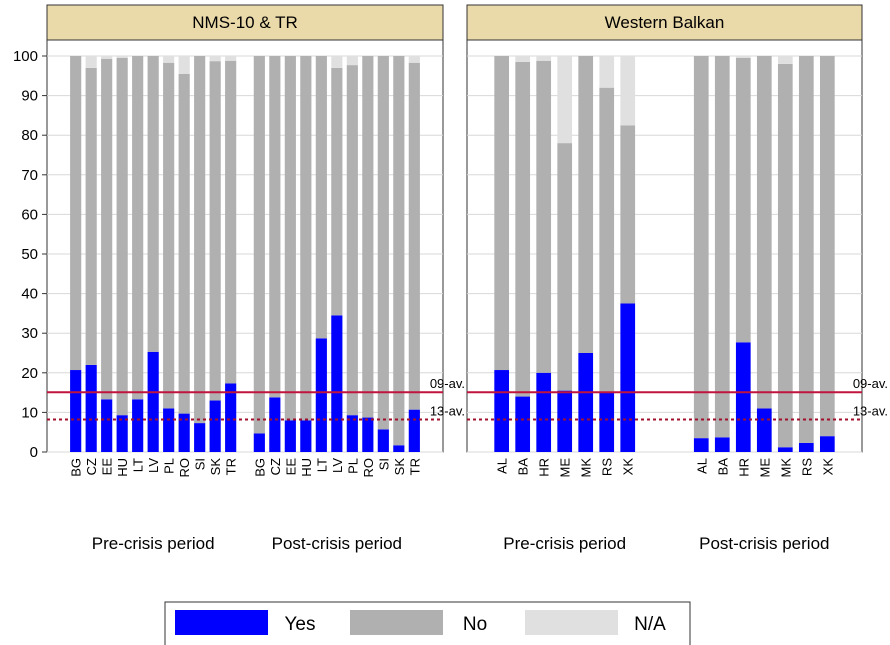  I want to click on x-tick-label: RS, so click(607, 467).